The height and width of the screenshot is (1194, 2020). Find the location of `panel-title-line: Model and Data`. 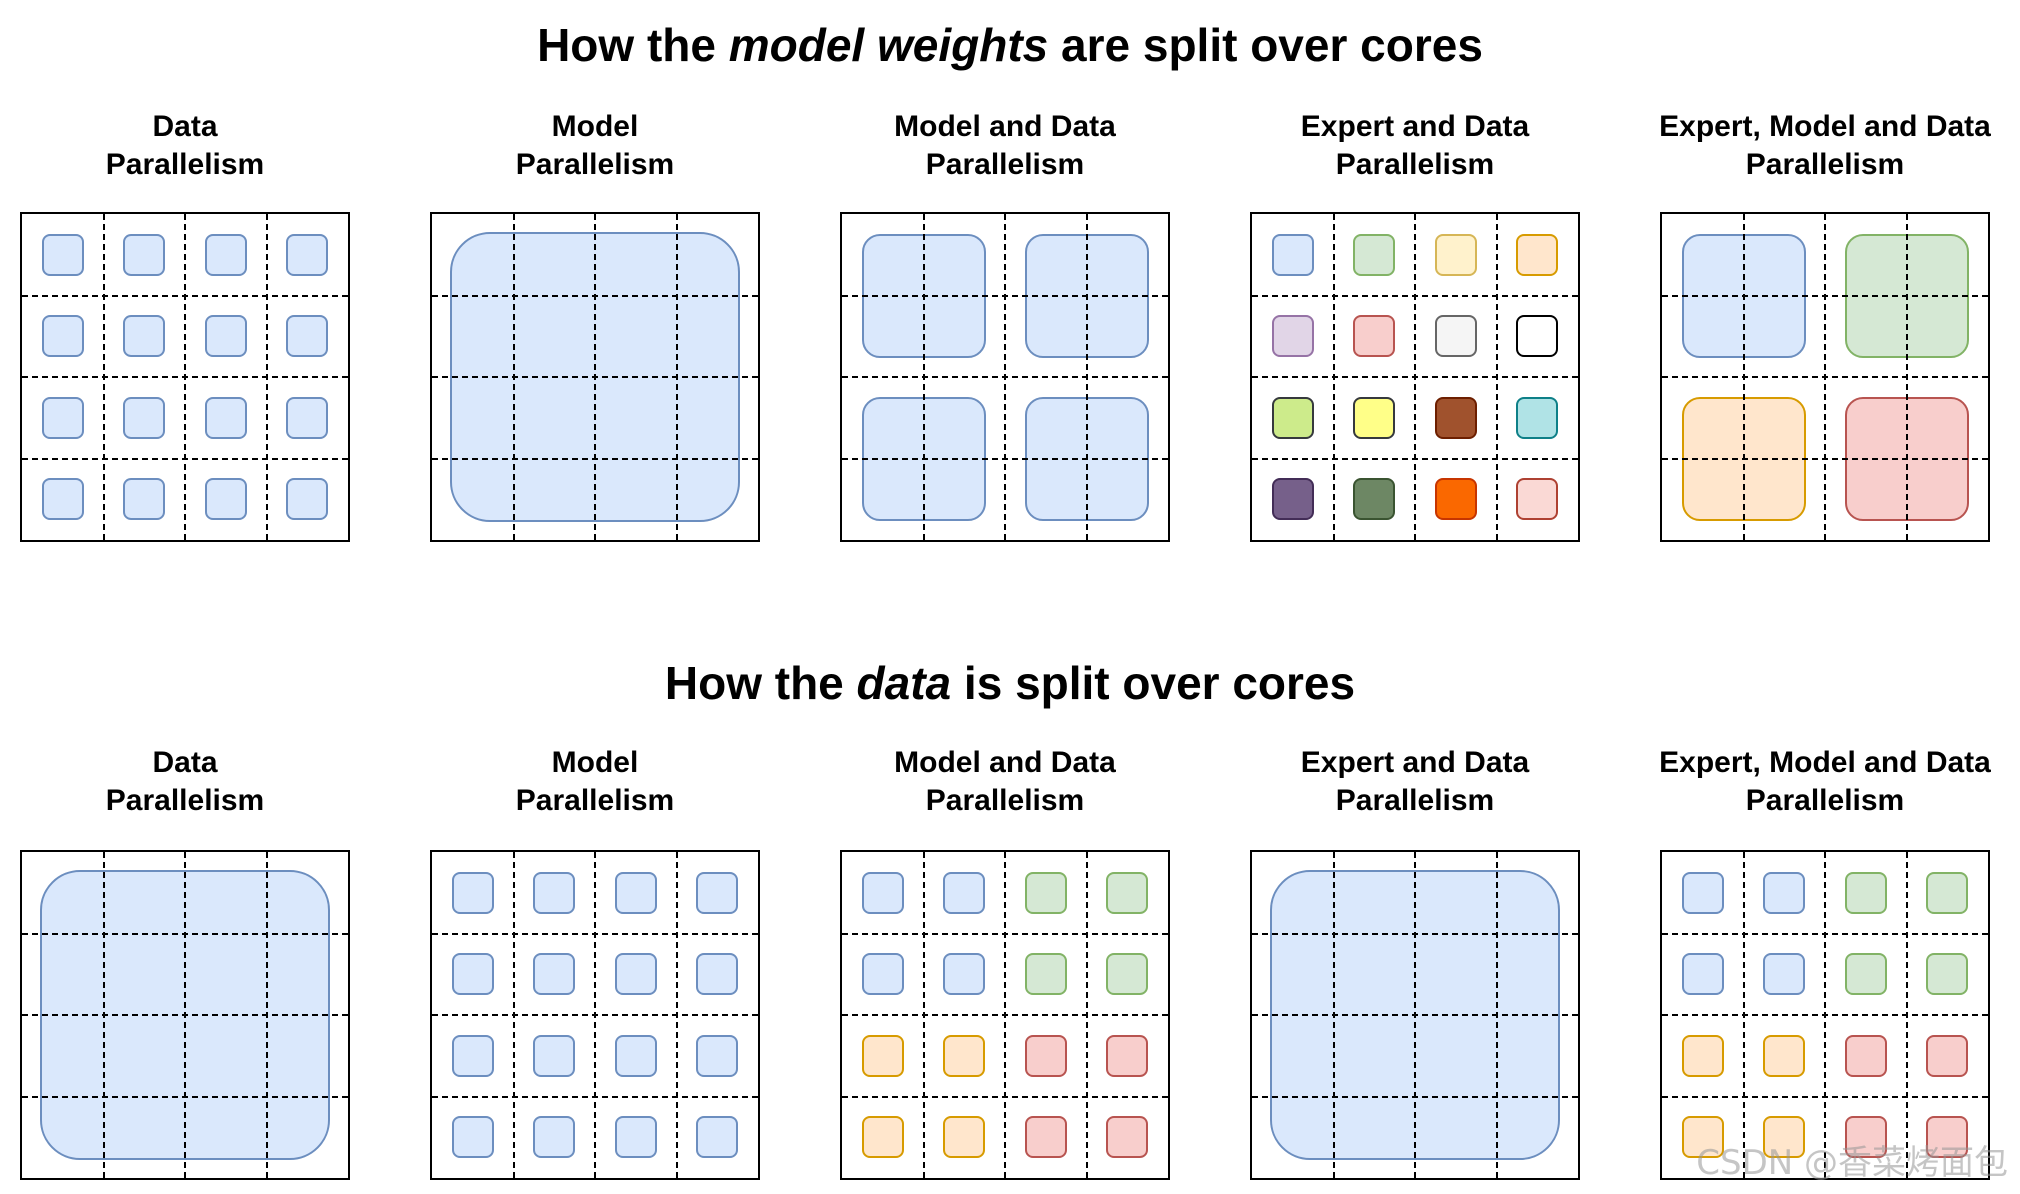

panel-title-line: Model and Data is located at coordinates (1005, 762).